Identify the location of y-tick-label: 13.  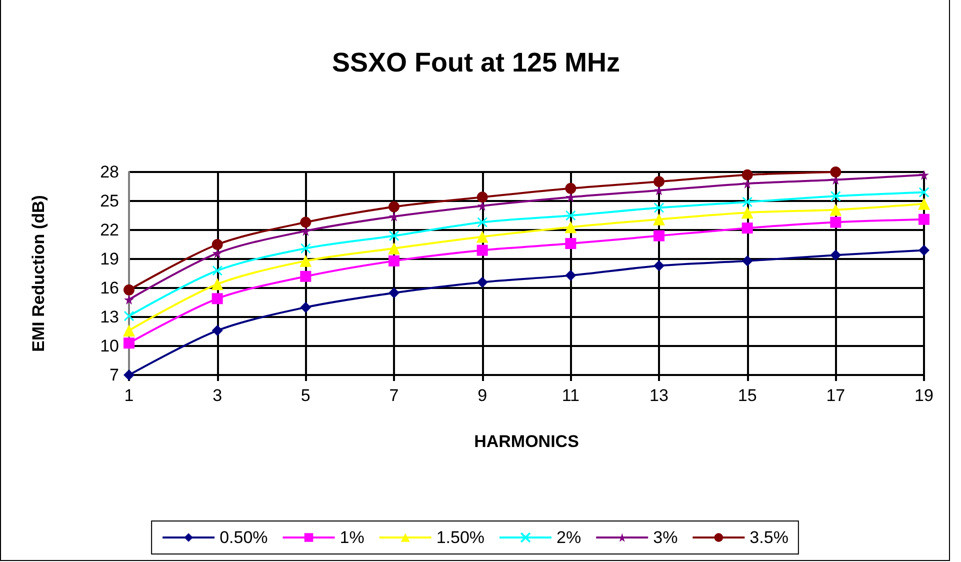
(109, 317).